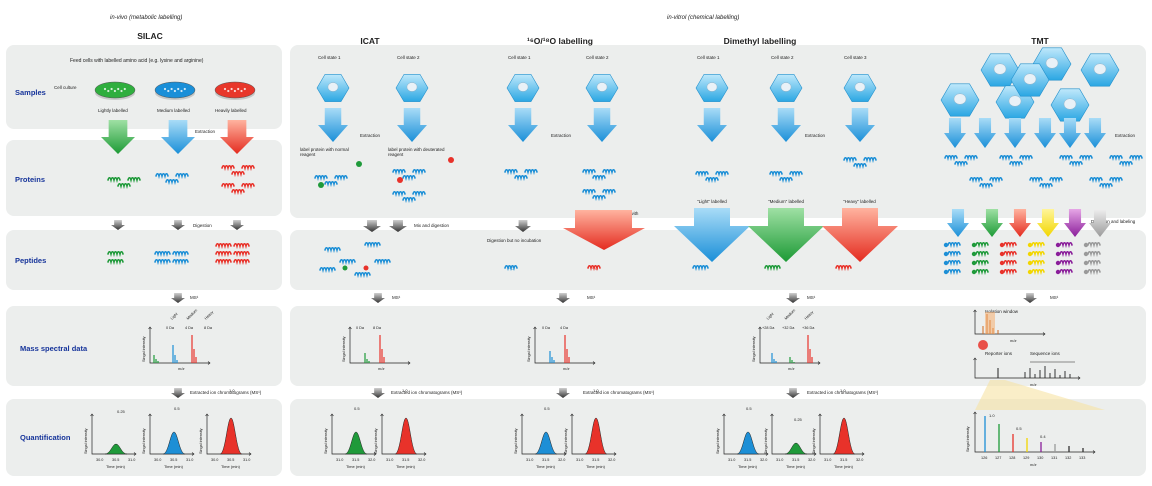 This screenshot has width=1152, height=486. I want to click on label-in-vitro: in-vitrol (chemical labelling), so click(703, 18).